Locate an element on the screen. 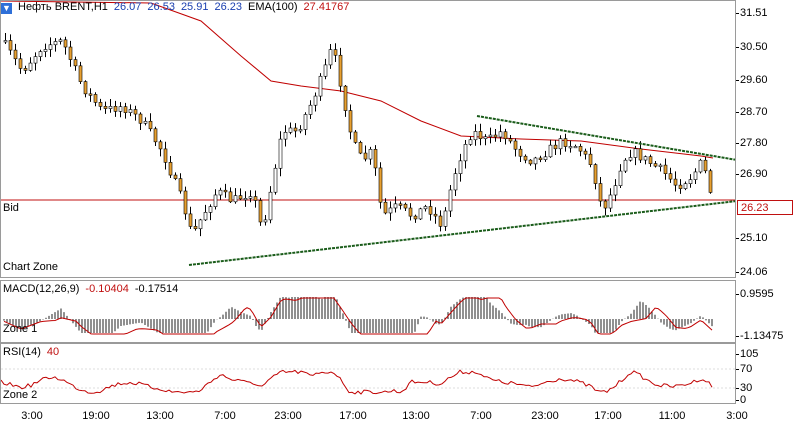 The height and width of the screenshot is (436, 796). rsi-pane: RSI(14) 40 Zone 2 is located at coordinates (368, 373).